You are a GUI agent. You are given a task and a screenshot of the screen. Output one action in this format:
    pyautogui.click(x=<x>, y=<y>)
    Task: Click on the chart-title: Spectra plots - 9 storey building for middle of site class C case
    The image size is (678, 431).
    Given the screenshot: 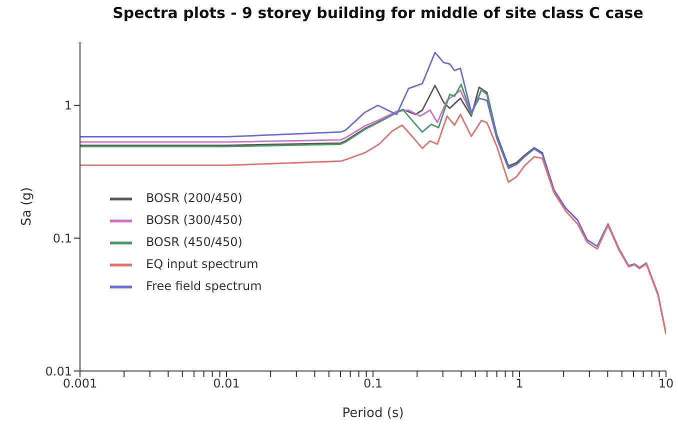 What is the action you would take?
    pyautogui.click(x=378, y=13)
    